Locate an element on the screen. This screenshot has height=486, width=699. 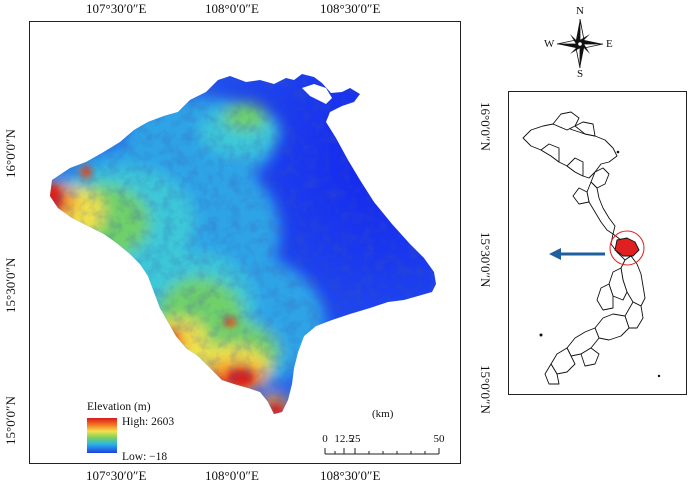
compass-n-label: N is located at coordinates (580, 11).